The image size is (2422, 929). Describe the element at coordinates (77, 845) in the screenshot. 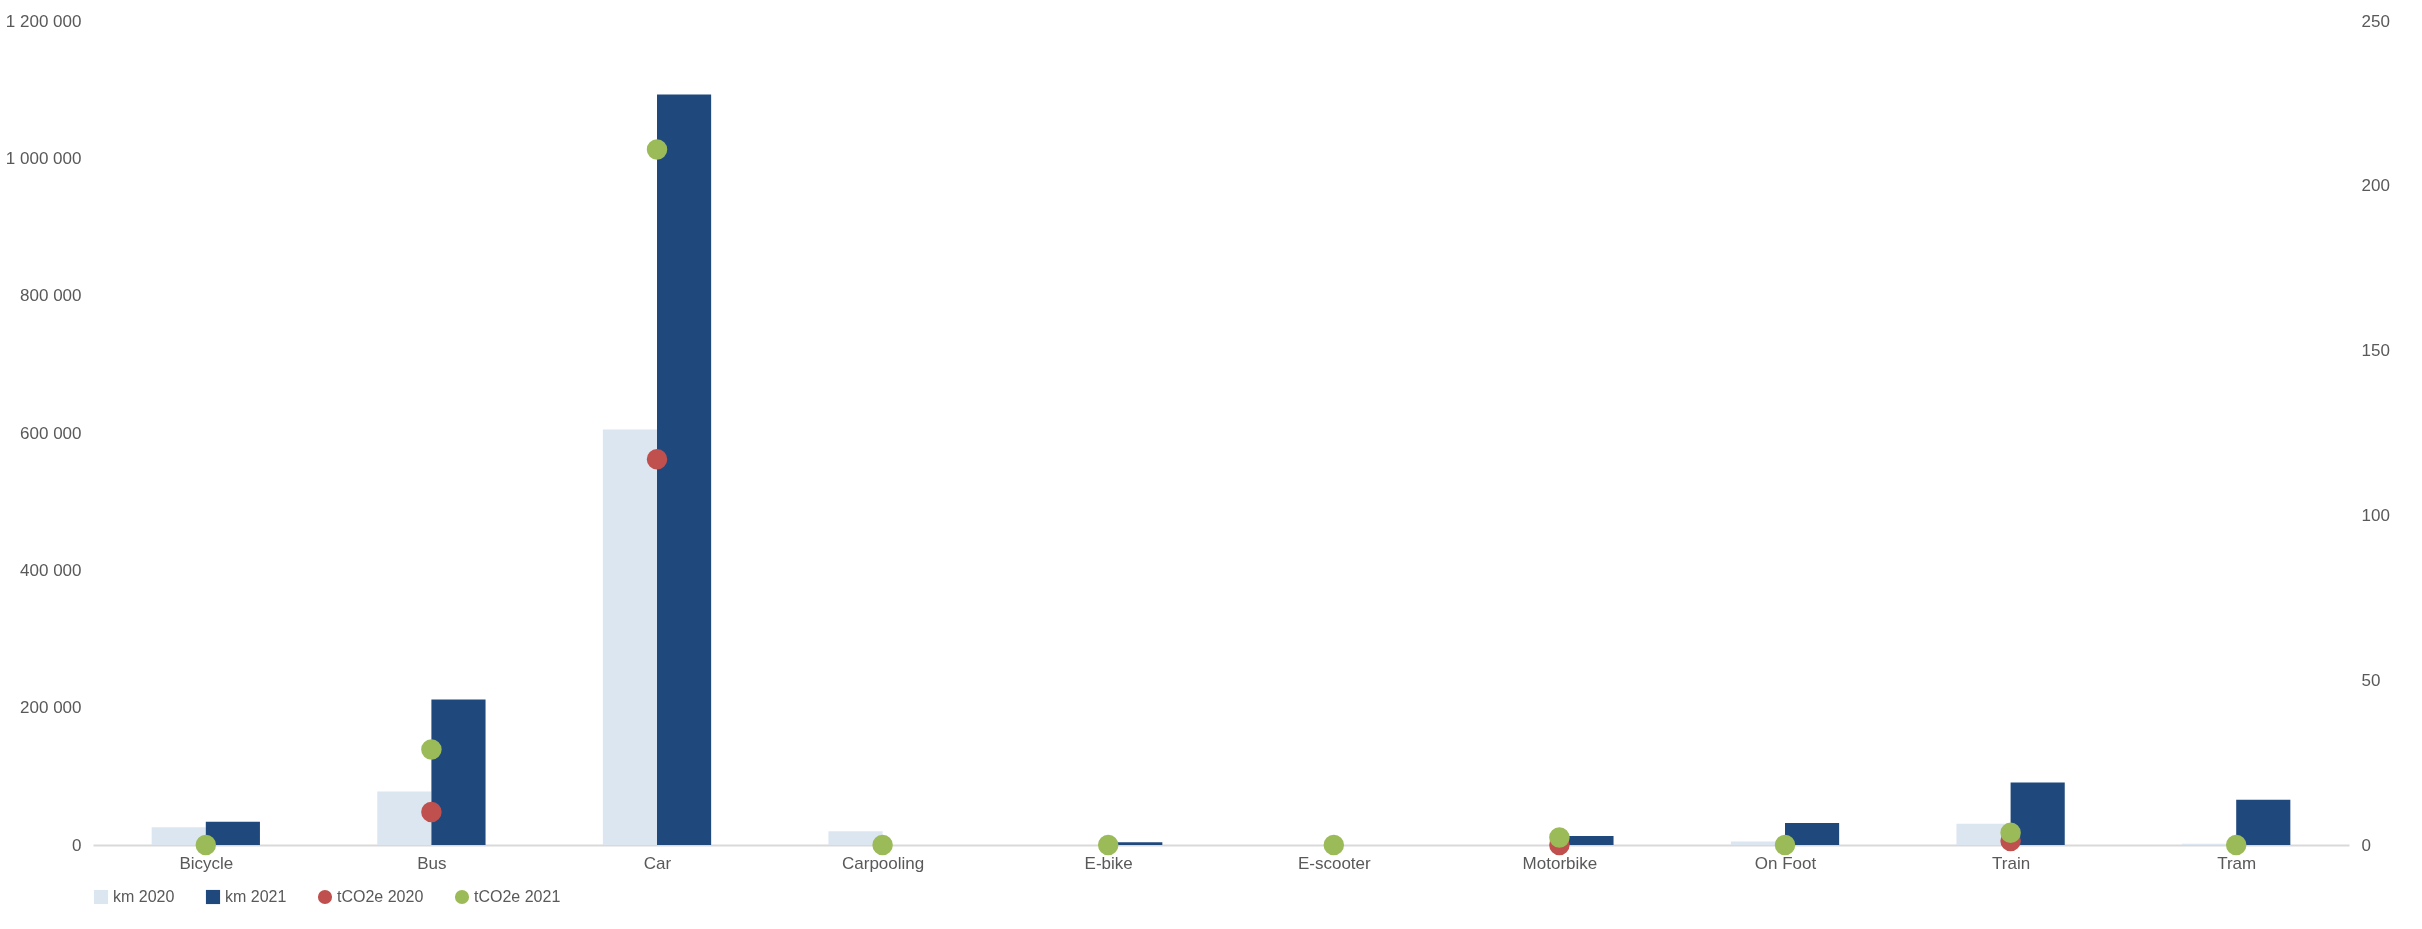

I see `y-tick-label: 0` at that location.